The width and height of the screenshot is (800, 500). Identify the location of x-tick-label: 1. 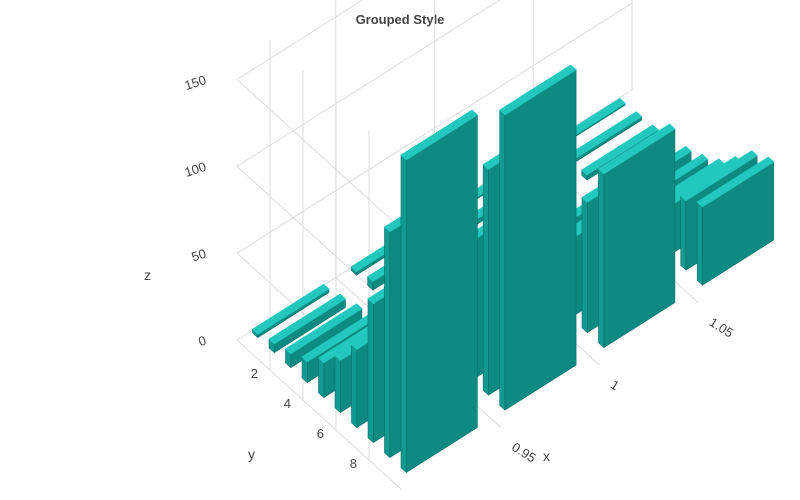
(615, 385).